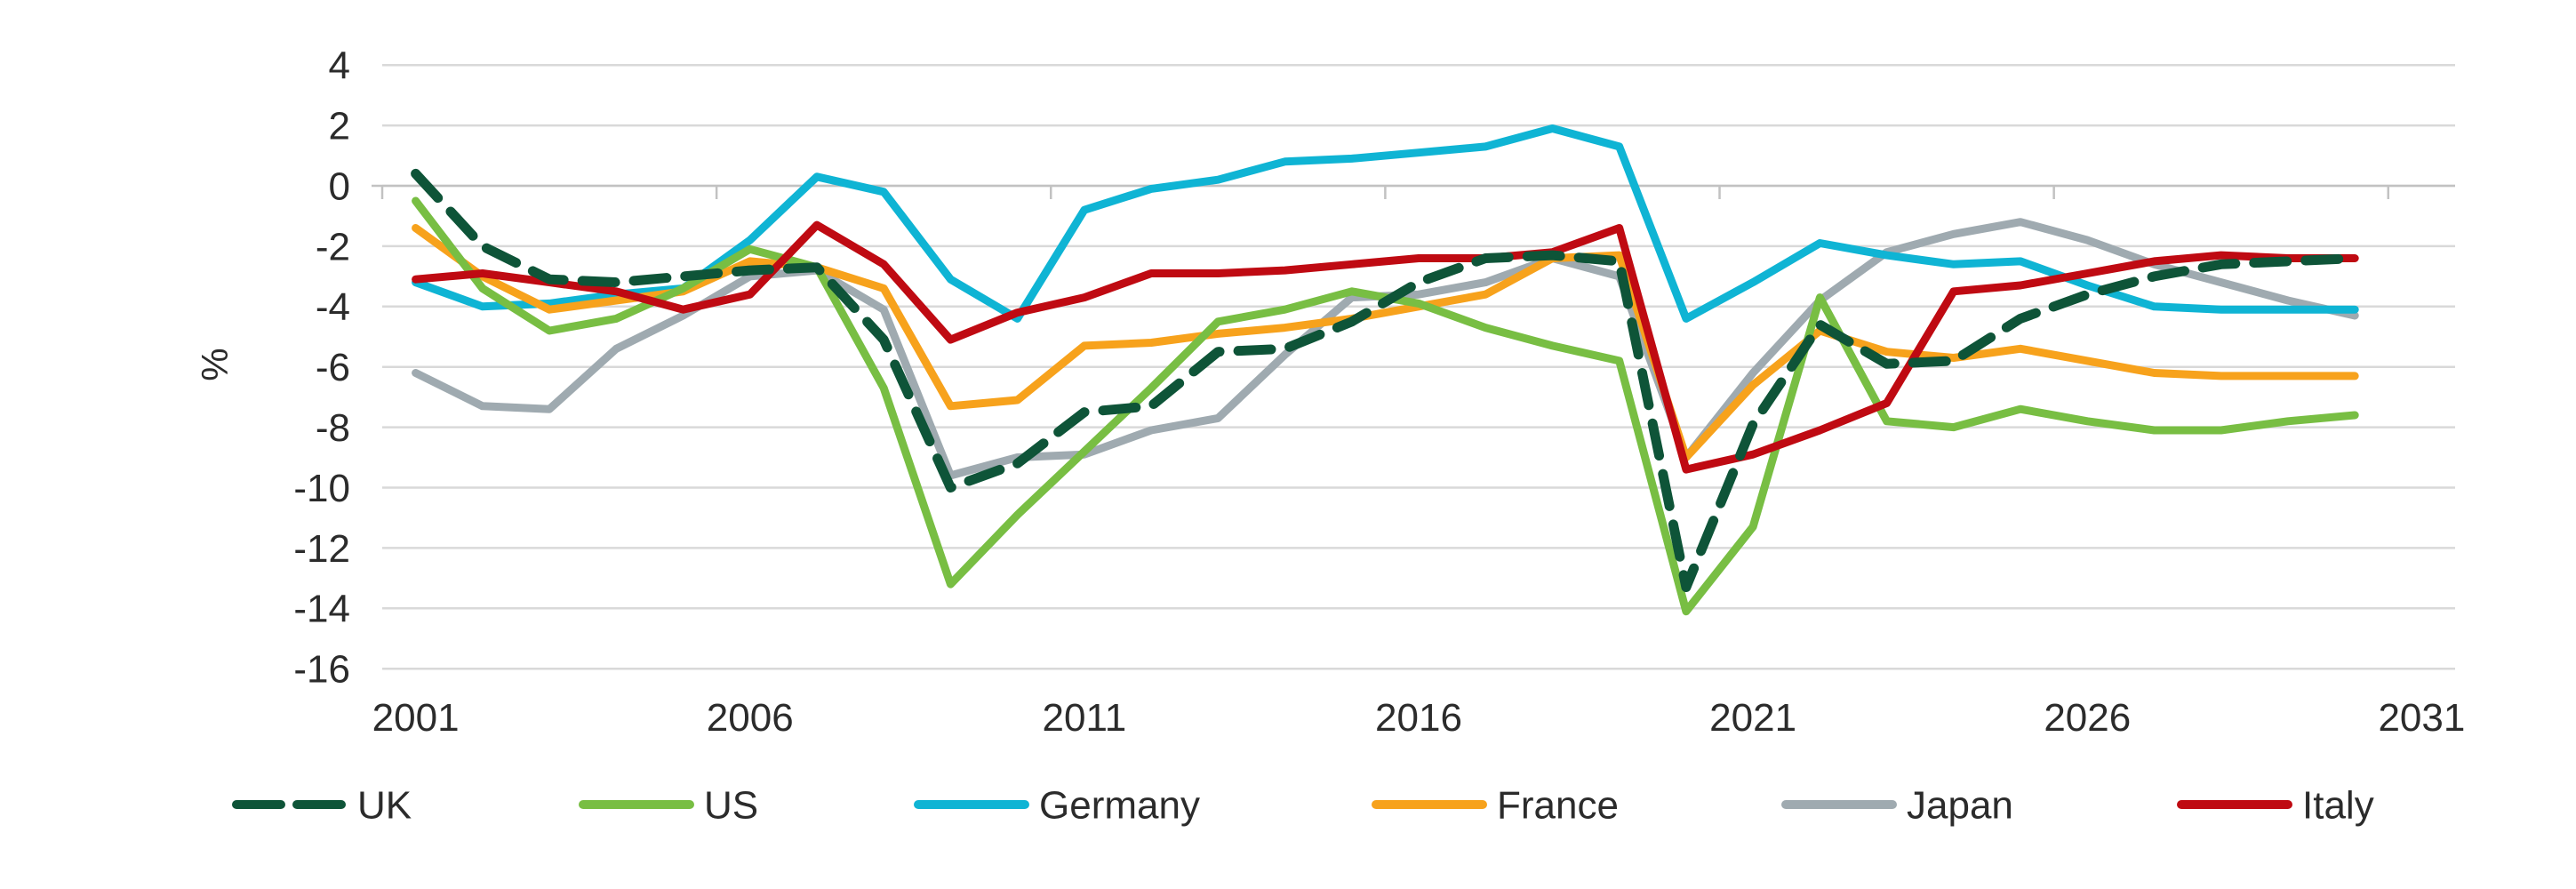 The image size is (2576, 889). I want to click on legend-item-germany: Germany, so click(1057, 805).